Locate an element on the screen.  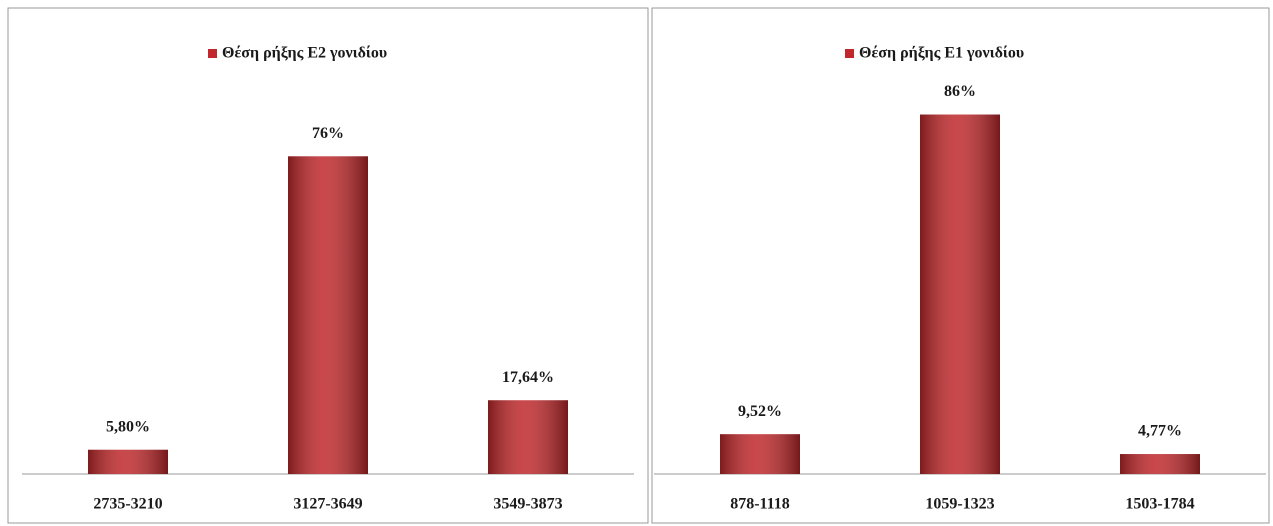
legend-label: Θέση ρήξης E1 γονιδίου is located at coordinates (941, 53).